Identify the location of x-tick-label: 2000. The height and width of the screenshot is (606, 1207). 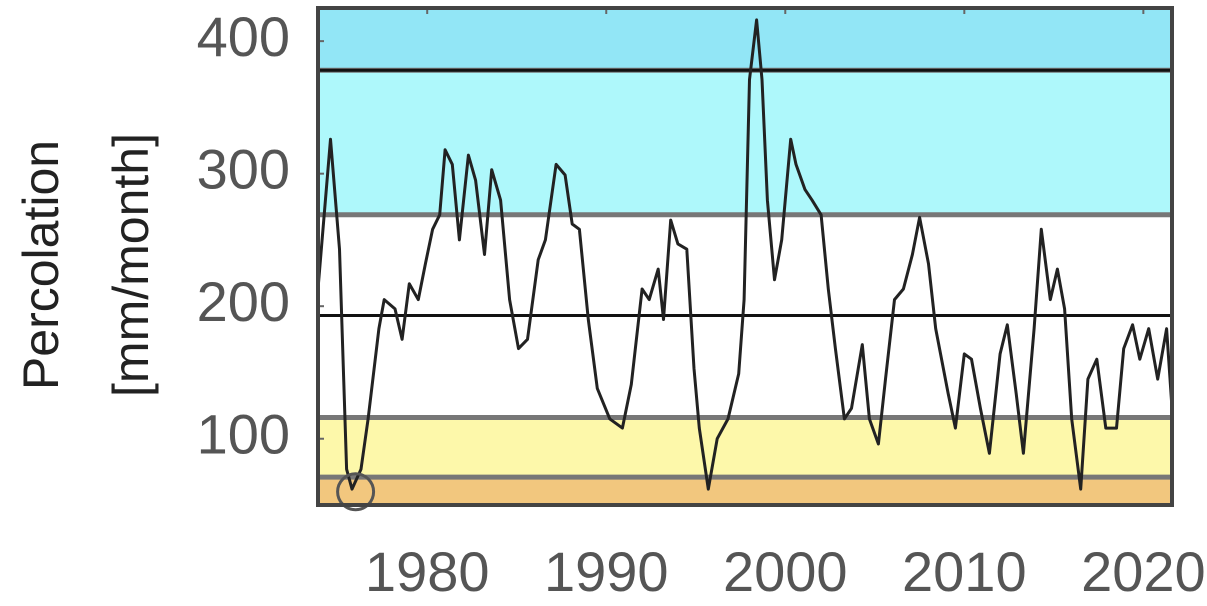
(785, 570).